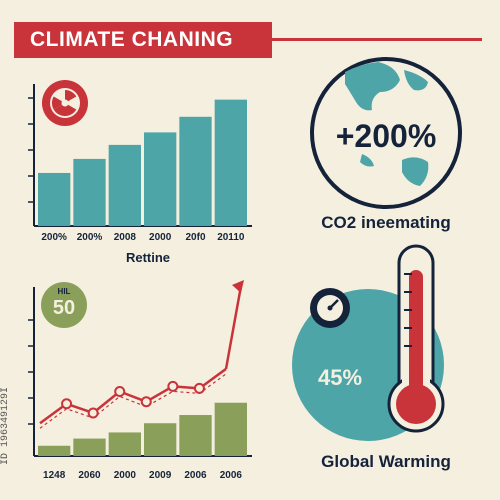 Image resolution: width=500 pixels, height=500 pixels. What do you see at coordinates (385, 222) in the screenshot?
I see `co2-caption: CO2 ineemating` at bounding box center [385, 222].